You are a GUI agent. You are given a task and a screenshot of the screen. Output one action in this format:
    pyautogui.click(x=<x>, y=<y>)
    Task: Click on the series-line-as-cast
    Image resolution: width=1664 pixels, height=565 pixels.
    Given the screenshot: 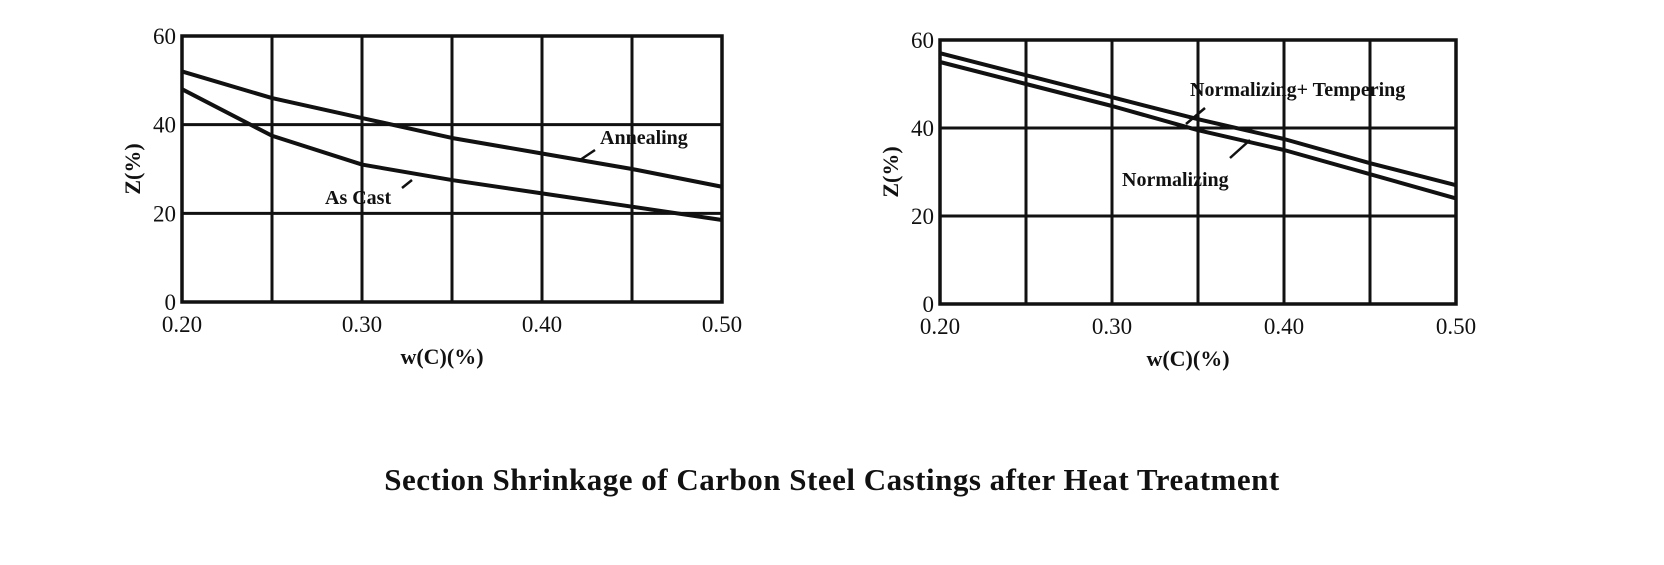 What is the action you would take?
    pyautogui.click(x=452, y=154)
    